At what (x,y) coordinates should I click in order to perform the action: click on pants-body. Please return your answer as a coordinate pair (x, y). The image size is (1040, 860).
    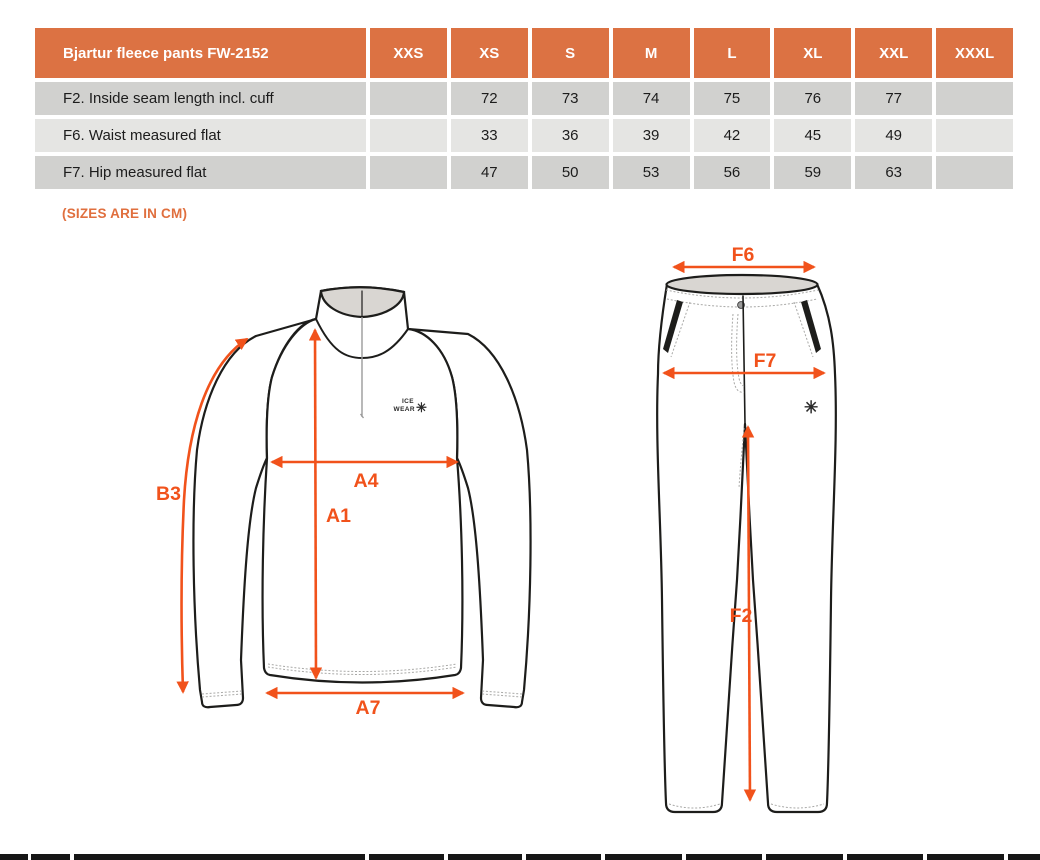
    Looking at the image, I should click on (746, 548).